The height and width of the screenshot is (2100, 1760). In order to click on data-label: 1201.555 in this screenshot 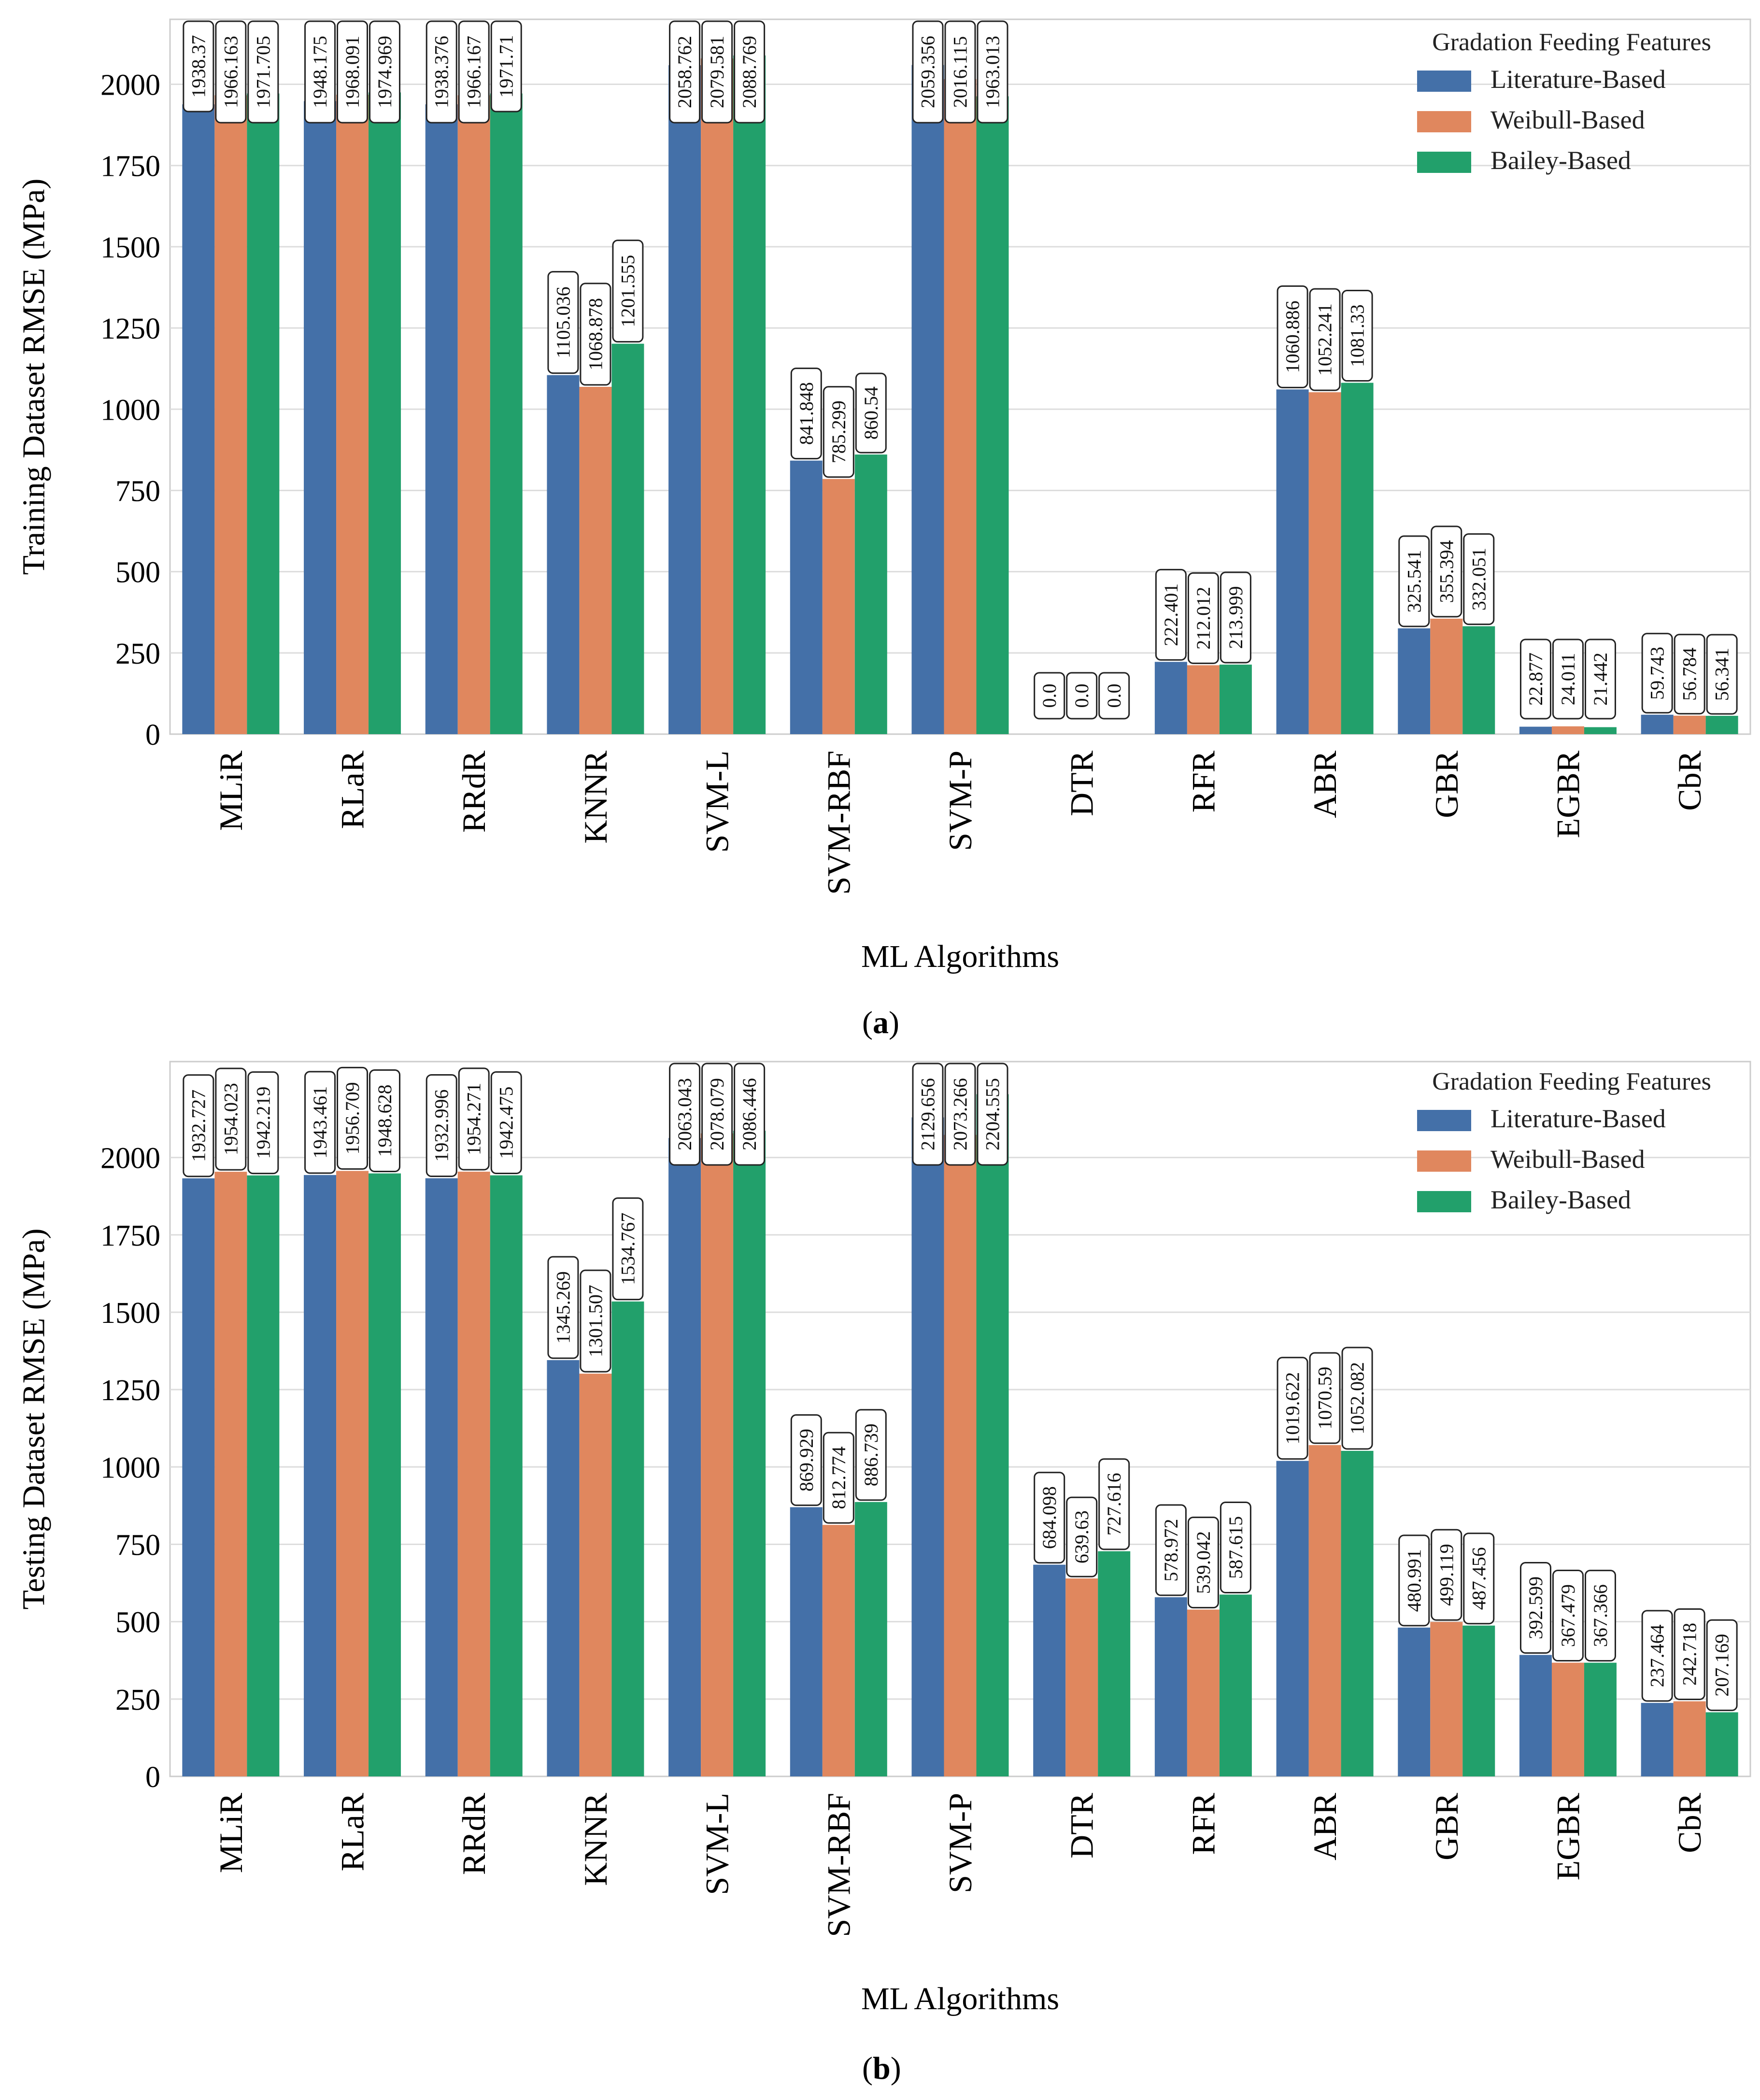, I will do `click(628, 291)`.